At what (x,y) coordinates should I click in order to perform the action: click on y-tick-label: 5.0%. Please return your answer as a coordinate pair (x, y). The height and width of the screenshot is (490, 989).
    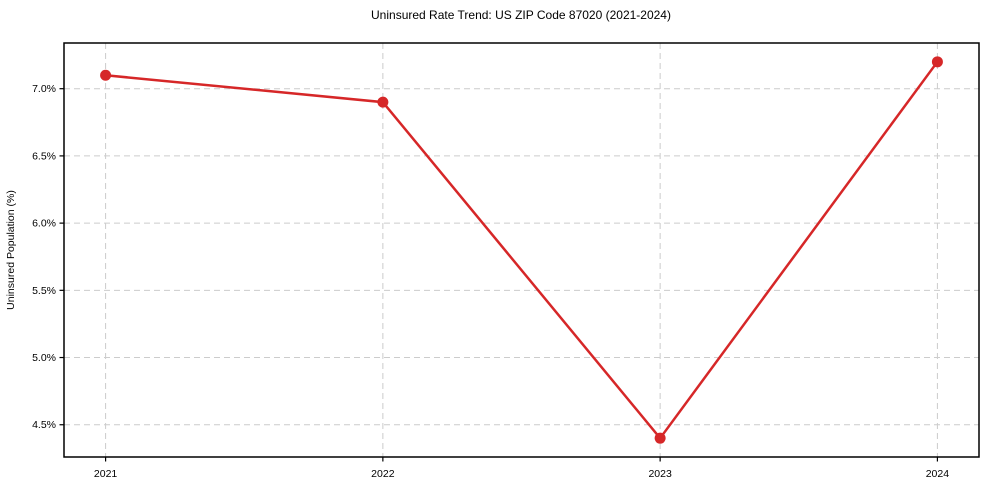
    Looking at the image, I should click on (44, 358).